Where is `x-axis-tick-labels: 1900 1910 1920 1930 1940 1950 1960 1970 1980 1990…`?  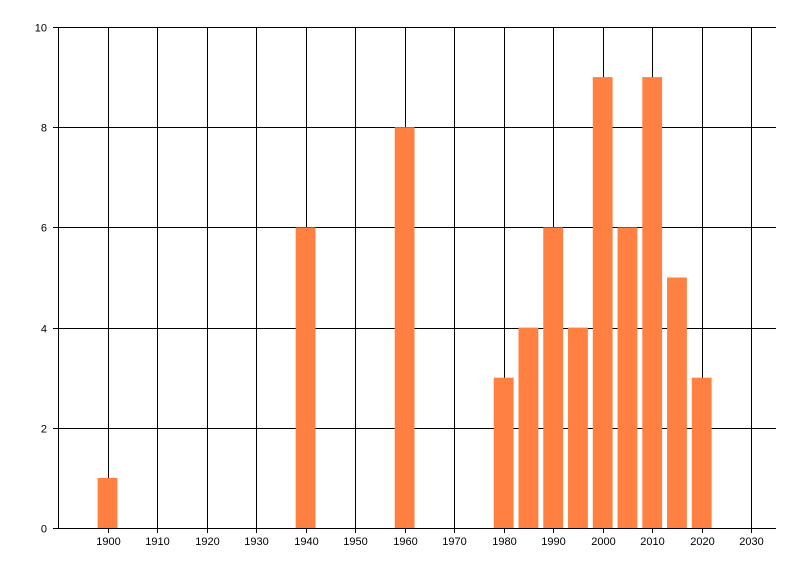 x-axis-tick-labels: 1900 1910 1920 1930 1940 1950 1960 1970 1980 1990… is located at coordinates (429, 542).